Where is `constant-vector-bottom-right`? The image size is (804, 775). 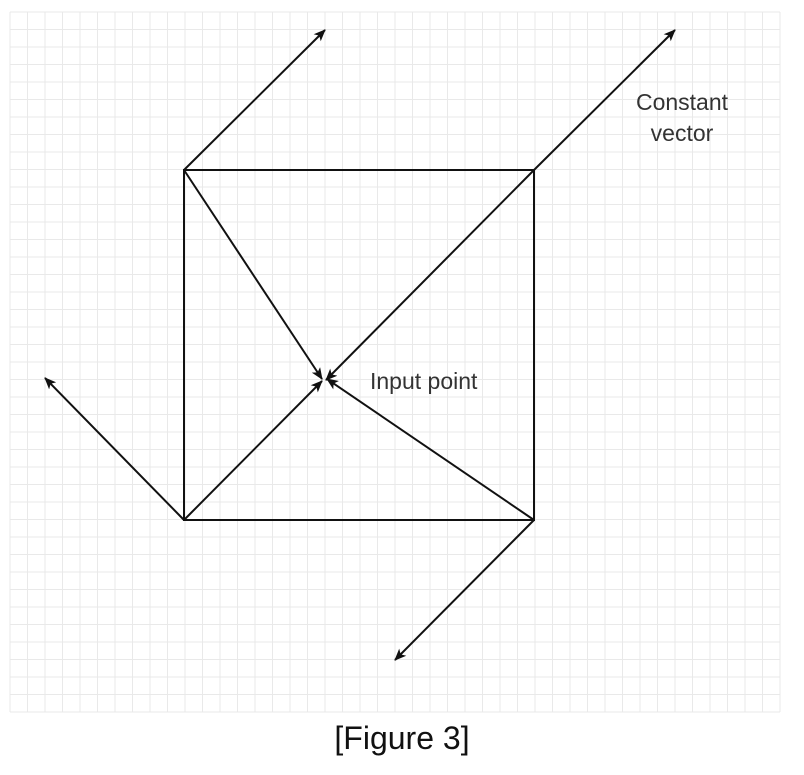 constant-vector-bottom-right is located at coordinates (464, 590).